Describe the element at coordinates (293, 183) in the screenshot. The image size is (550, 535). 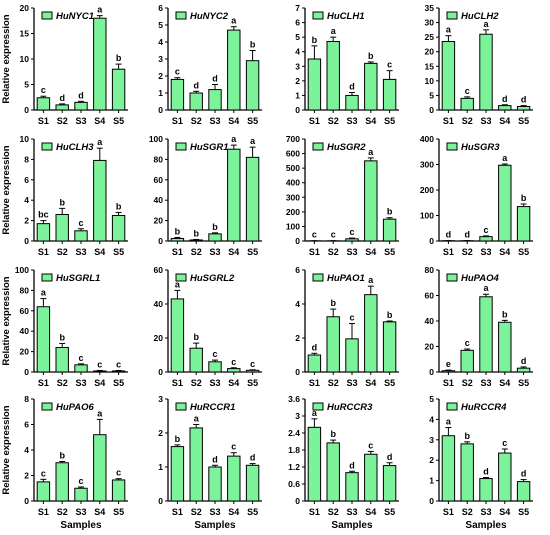
I see `y-tick-label: 400` at that location.